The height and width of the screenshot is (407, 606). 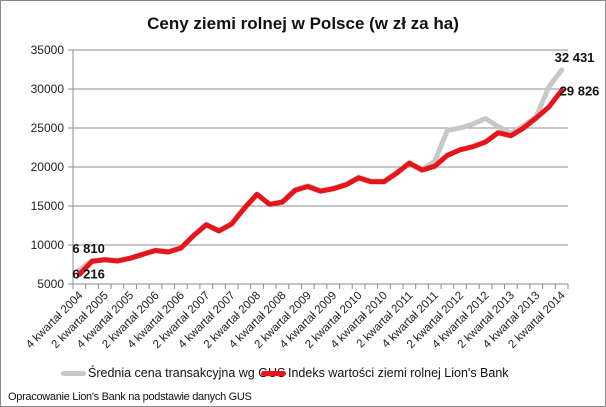 What do you see at coordinates (48, 89) in the screenshot?
I see `y-tick-label: 30000` at bounding box center [48, 89].